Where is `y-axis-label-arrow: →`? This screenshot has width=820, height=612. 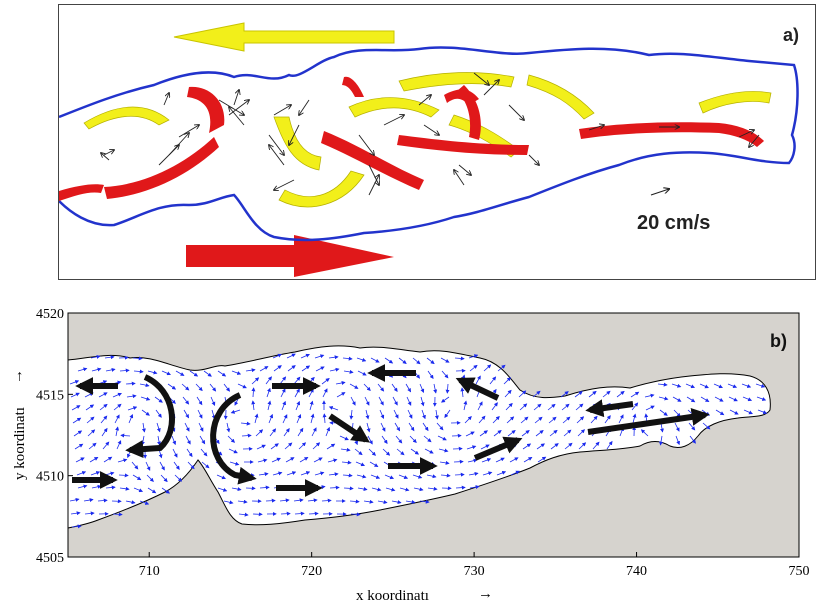
y-axis-label-arrow: → is located at coordinates (18, 376).